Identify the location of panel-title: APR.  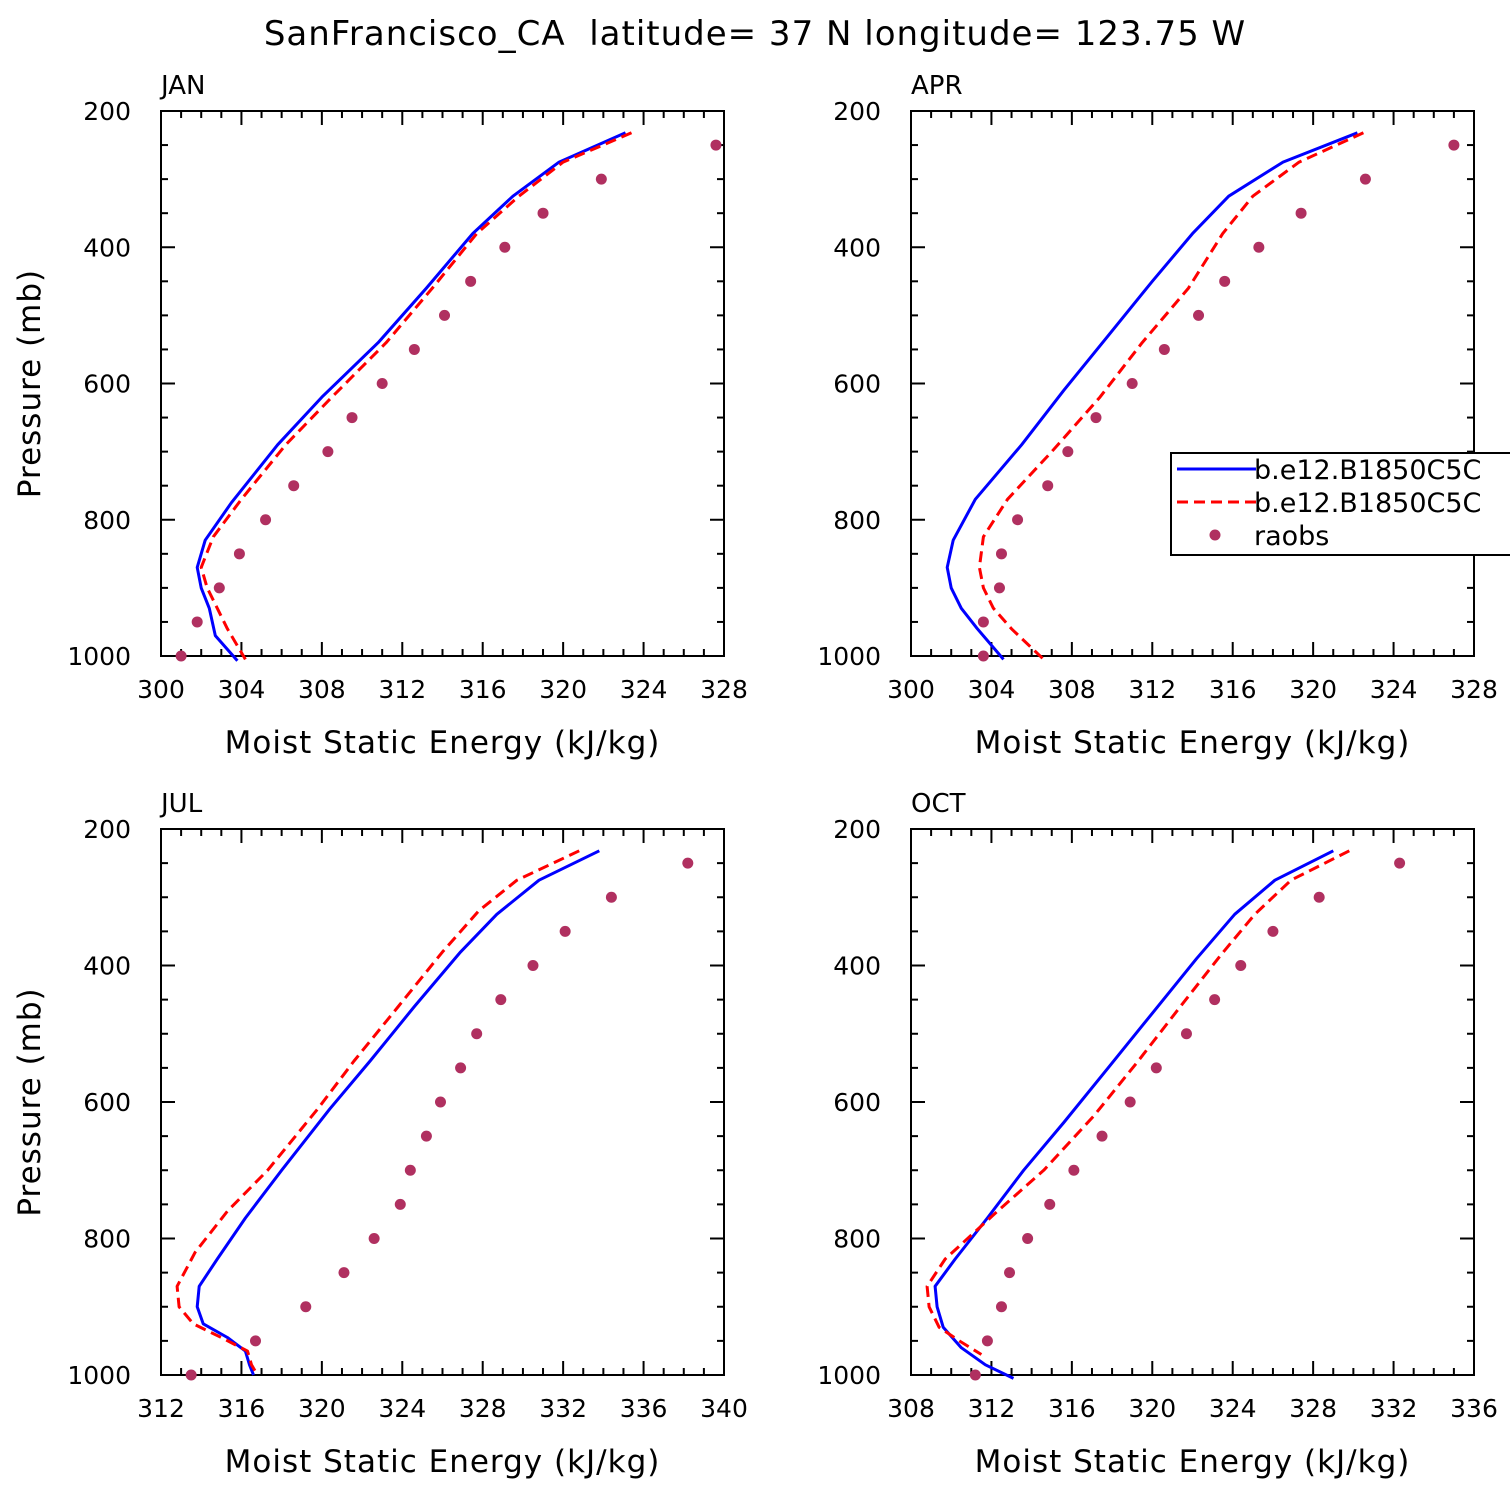
(937, 86).